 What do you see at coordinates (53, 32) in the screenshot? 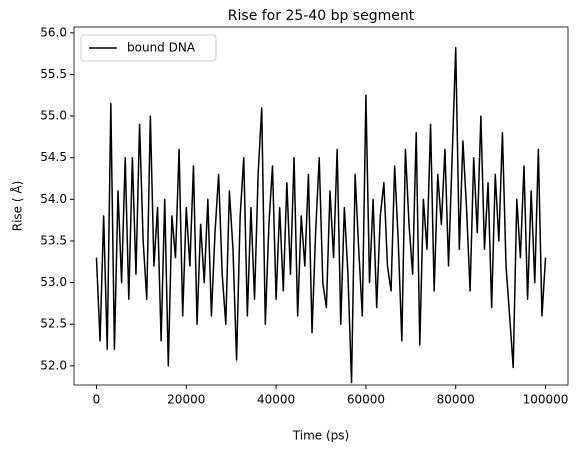
I see `y-tick-label: 56.0` at bounding box center [53, 32].